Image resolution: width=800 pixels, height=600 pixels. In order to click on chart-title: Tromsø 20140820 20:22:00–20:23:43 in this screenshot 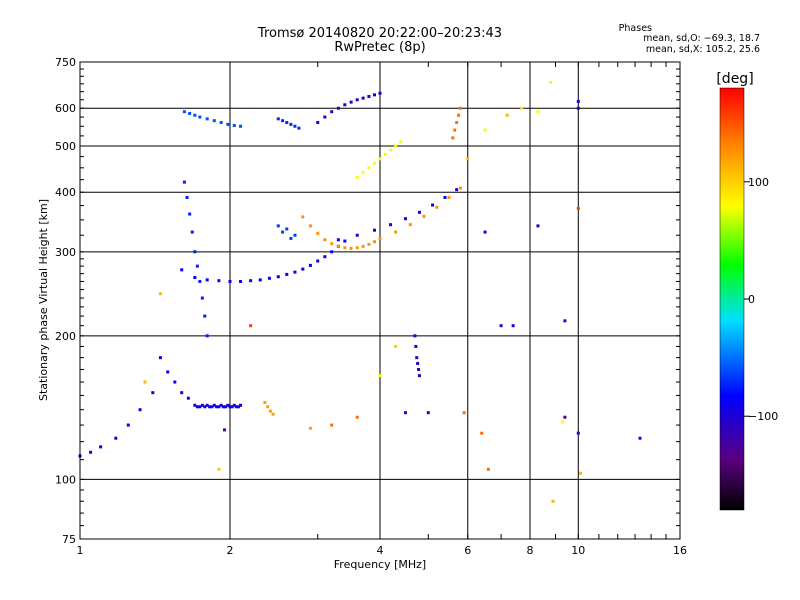, I will do `click(380, 33)`.